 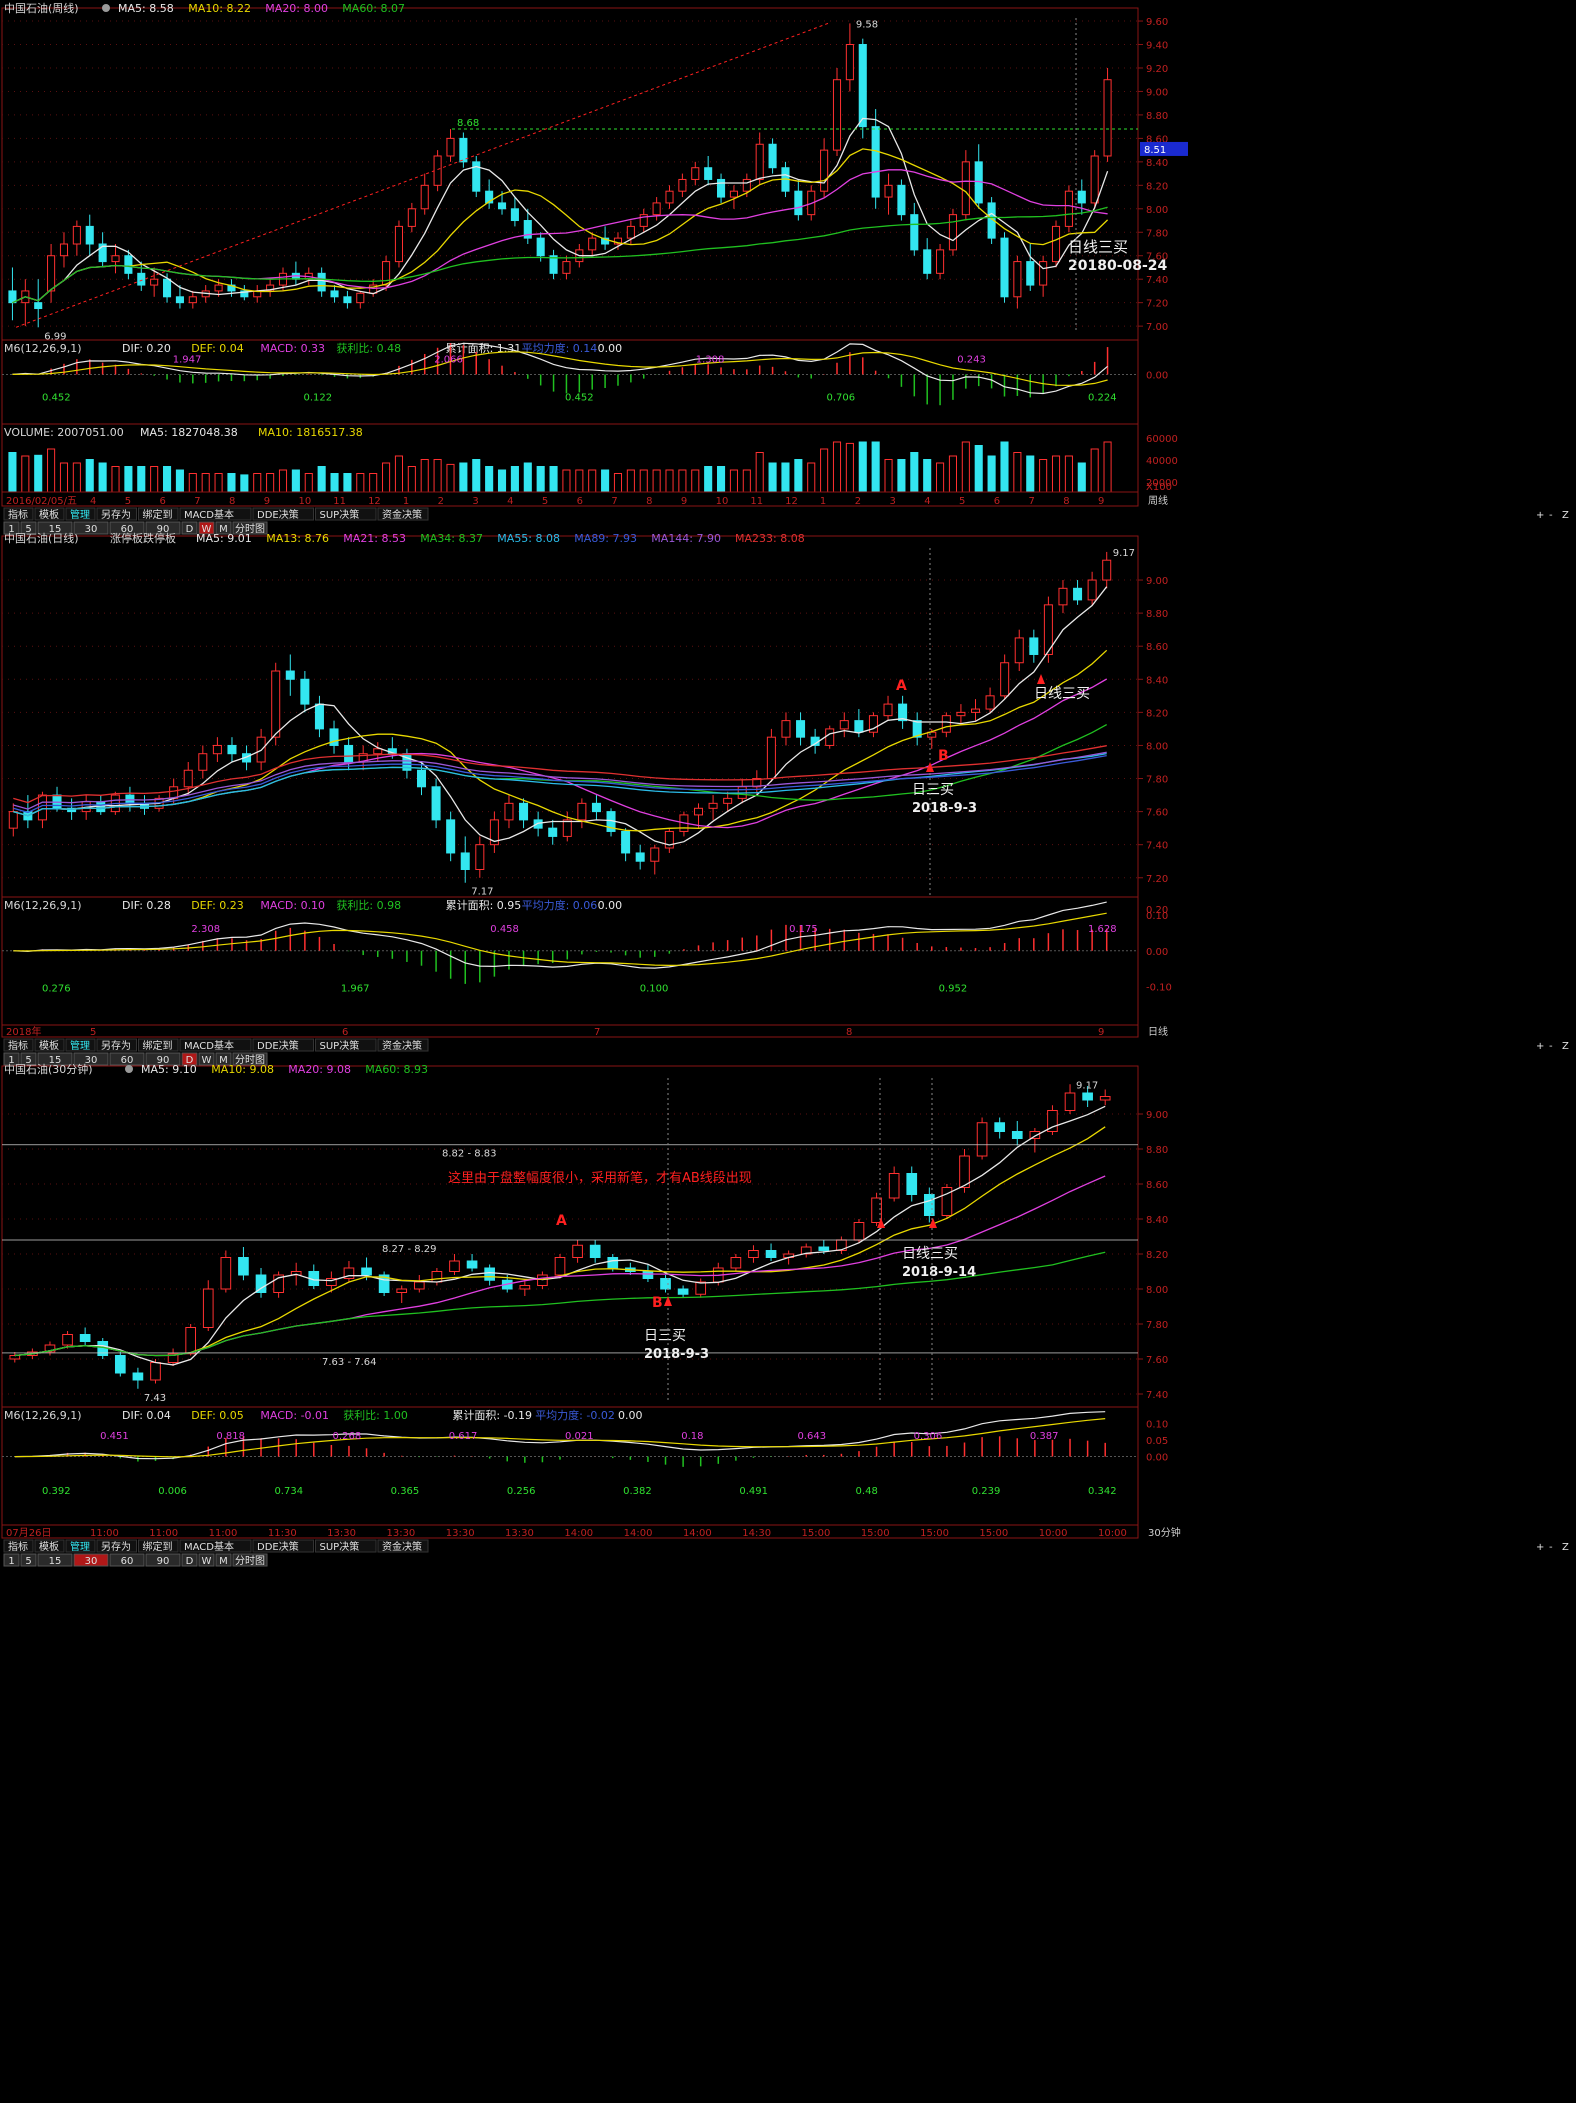 I want to click on toolbar-button-label: 另存为, so click(x=116, y=1045).